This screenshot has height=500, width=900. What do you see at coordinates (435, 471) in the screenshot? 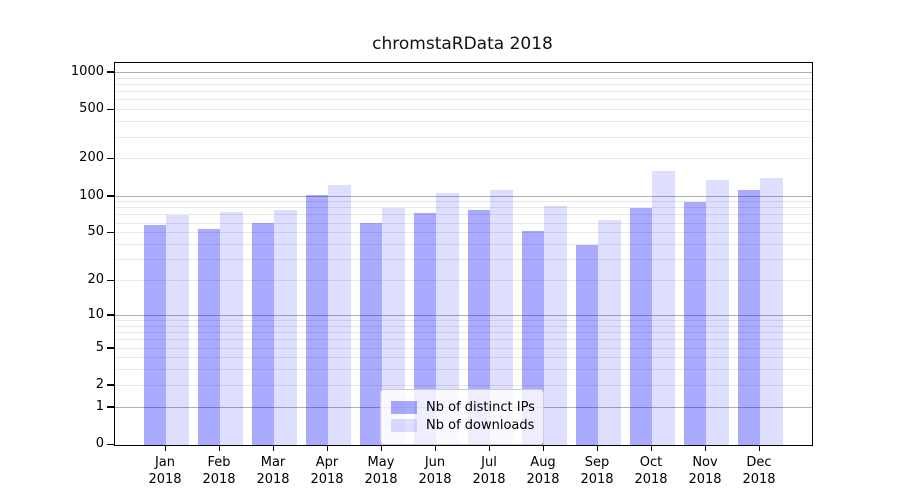
I see `x-tick-label-jun: Jun 2018` at bounding box center [435, 471].